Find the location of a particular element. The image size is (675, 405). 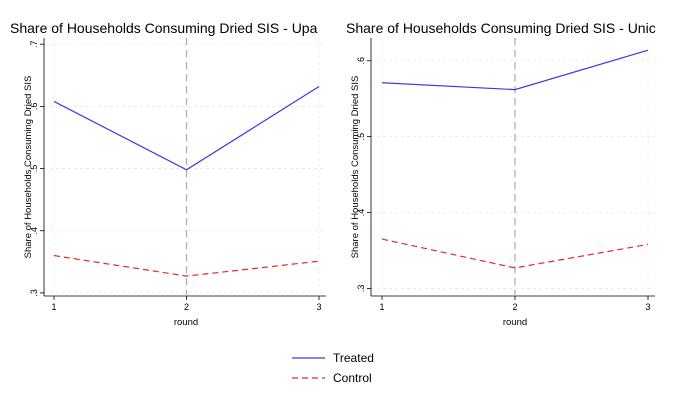

x-tick-label-unic: 3 is located at coordinates (647, 307).